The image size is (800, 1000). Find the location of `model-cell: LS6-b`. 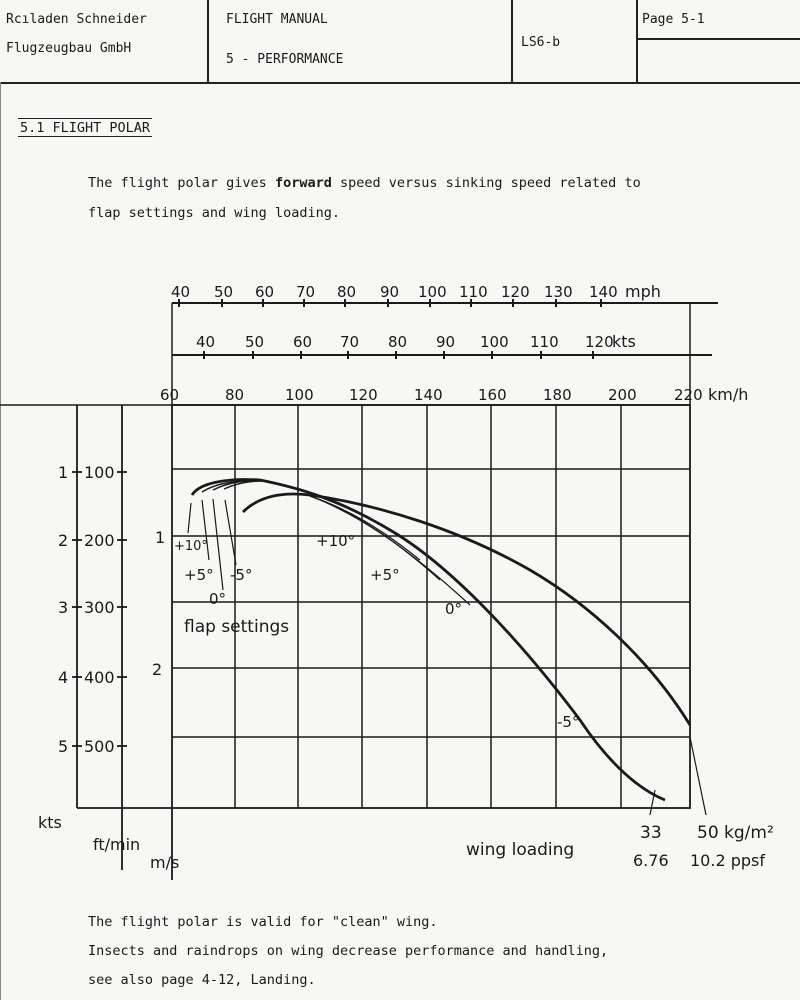

model-cell: LS6-b is located at coordinates (575, 41).